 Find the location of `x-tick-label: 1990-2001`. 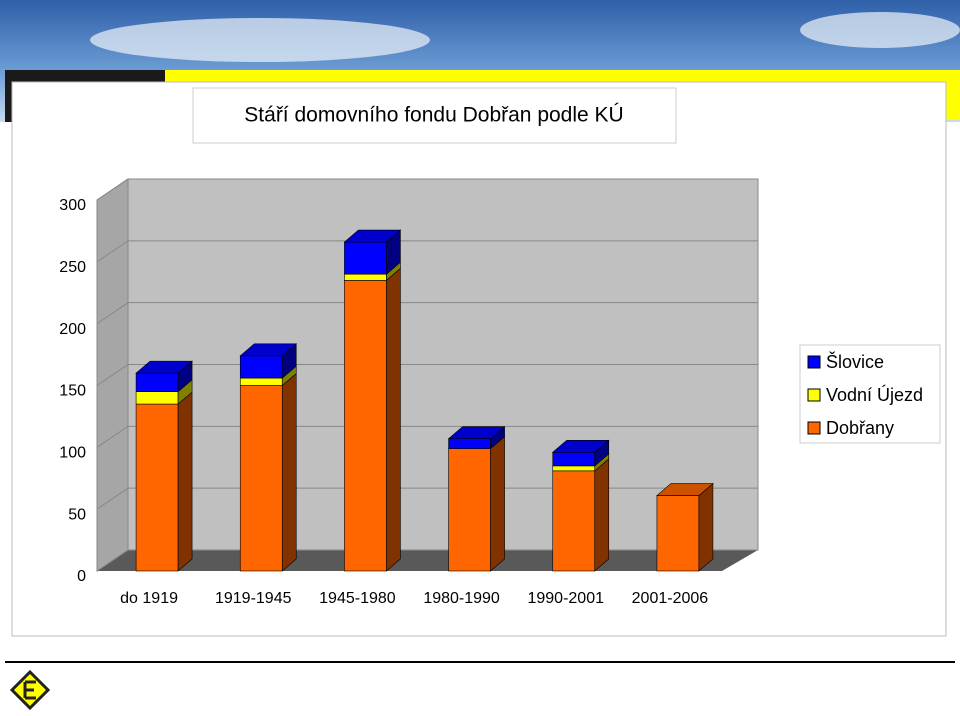

x-tick-label: 1990-2001 is located at coordinates (565, 598).